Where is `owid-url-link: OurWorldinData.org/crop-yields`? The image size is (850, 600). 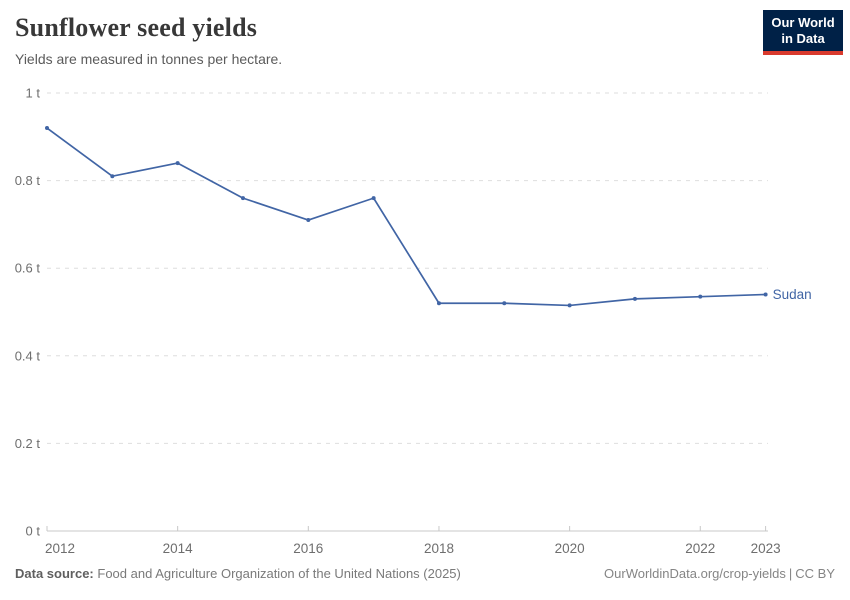
owid-url-link: OurWorldinData.org/crop-yields is located at coordinates (695, 573).